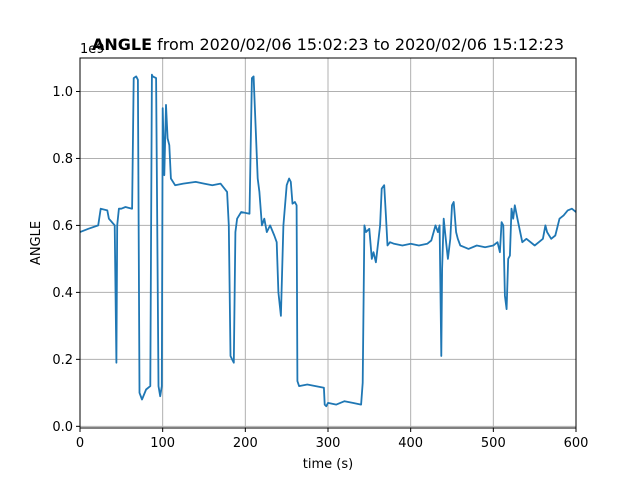  I want to click on y-tick-label: 0.8, so click(62, 159).